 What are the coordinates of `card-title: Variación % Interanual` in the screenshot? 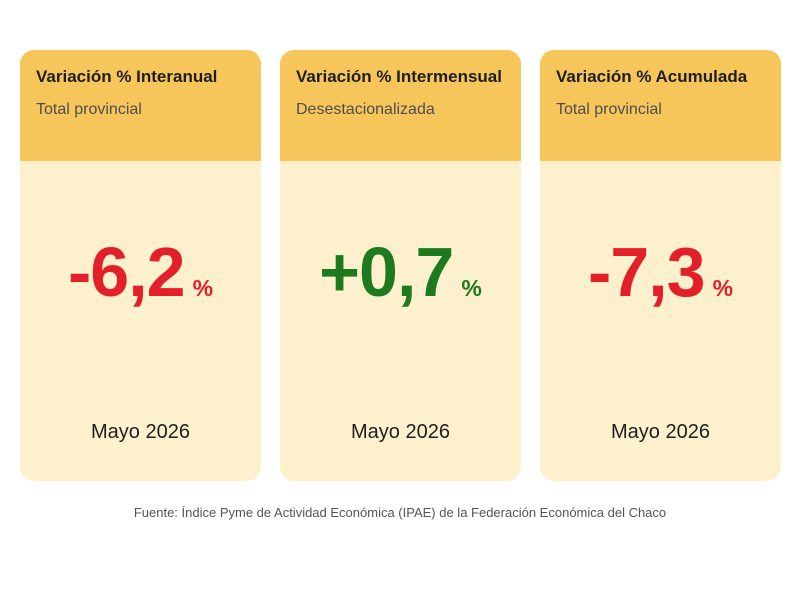 It's located at (127, 76).